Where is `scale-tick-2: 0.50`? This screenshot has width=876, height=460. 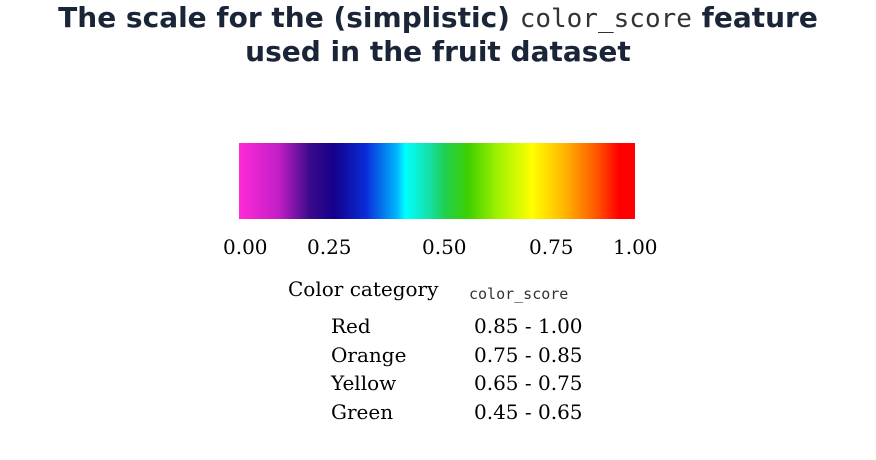 scale-tick-2: 0.50 is located at coordinates (444, 247).